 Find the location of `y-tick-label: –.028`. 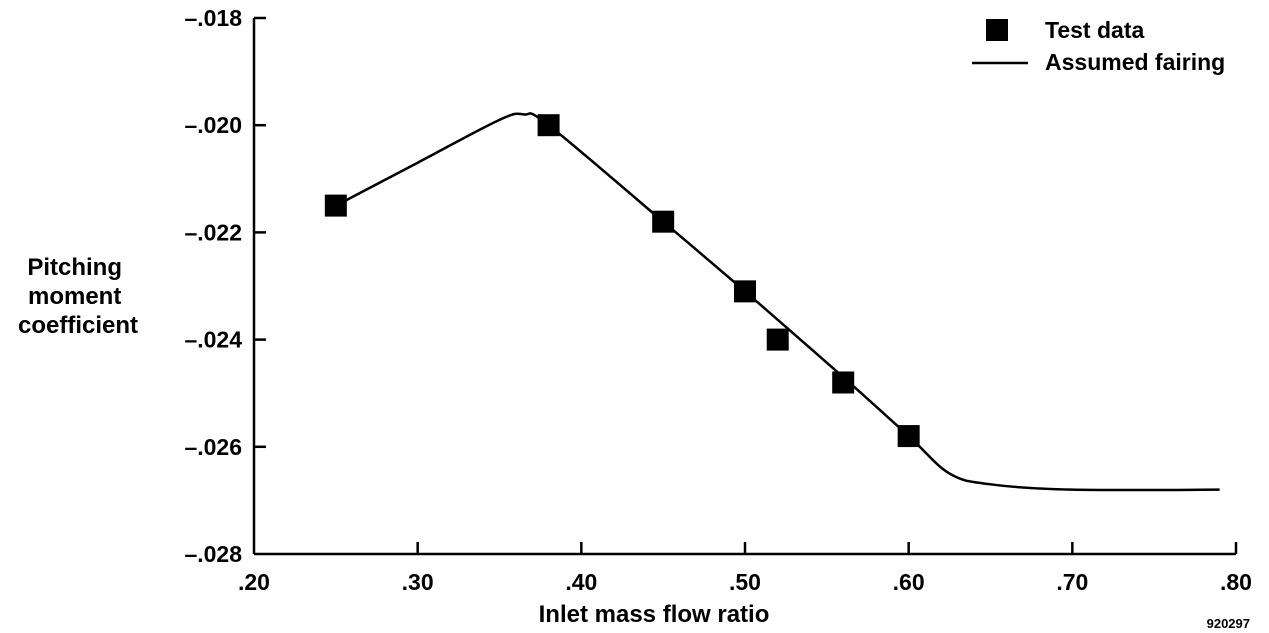

y-tick-label: –.028 is located at coordinates (213, 554).